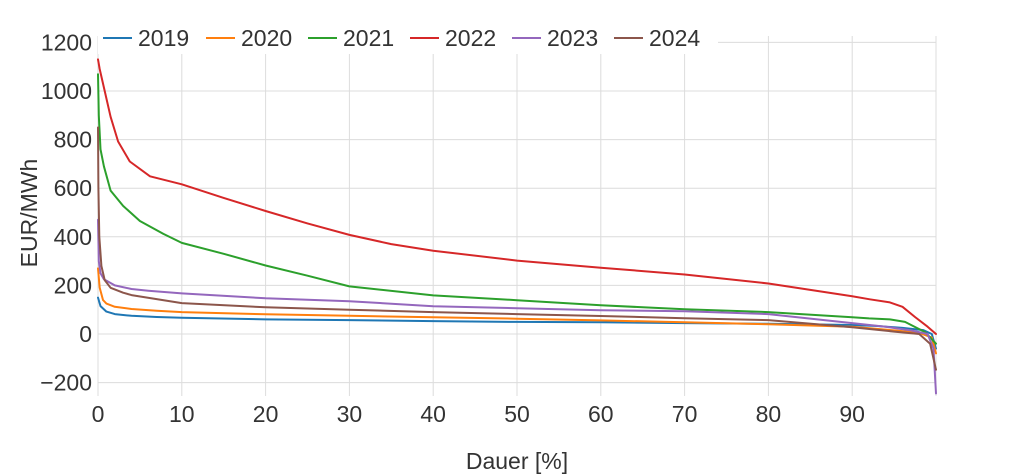  Describe the element at coordinates (73, 237) in the screenshot. I see `y-tick-label: 400` at that location.